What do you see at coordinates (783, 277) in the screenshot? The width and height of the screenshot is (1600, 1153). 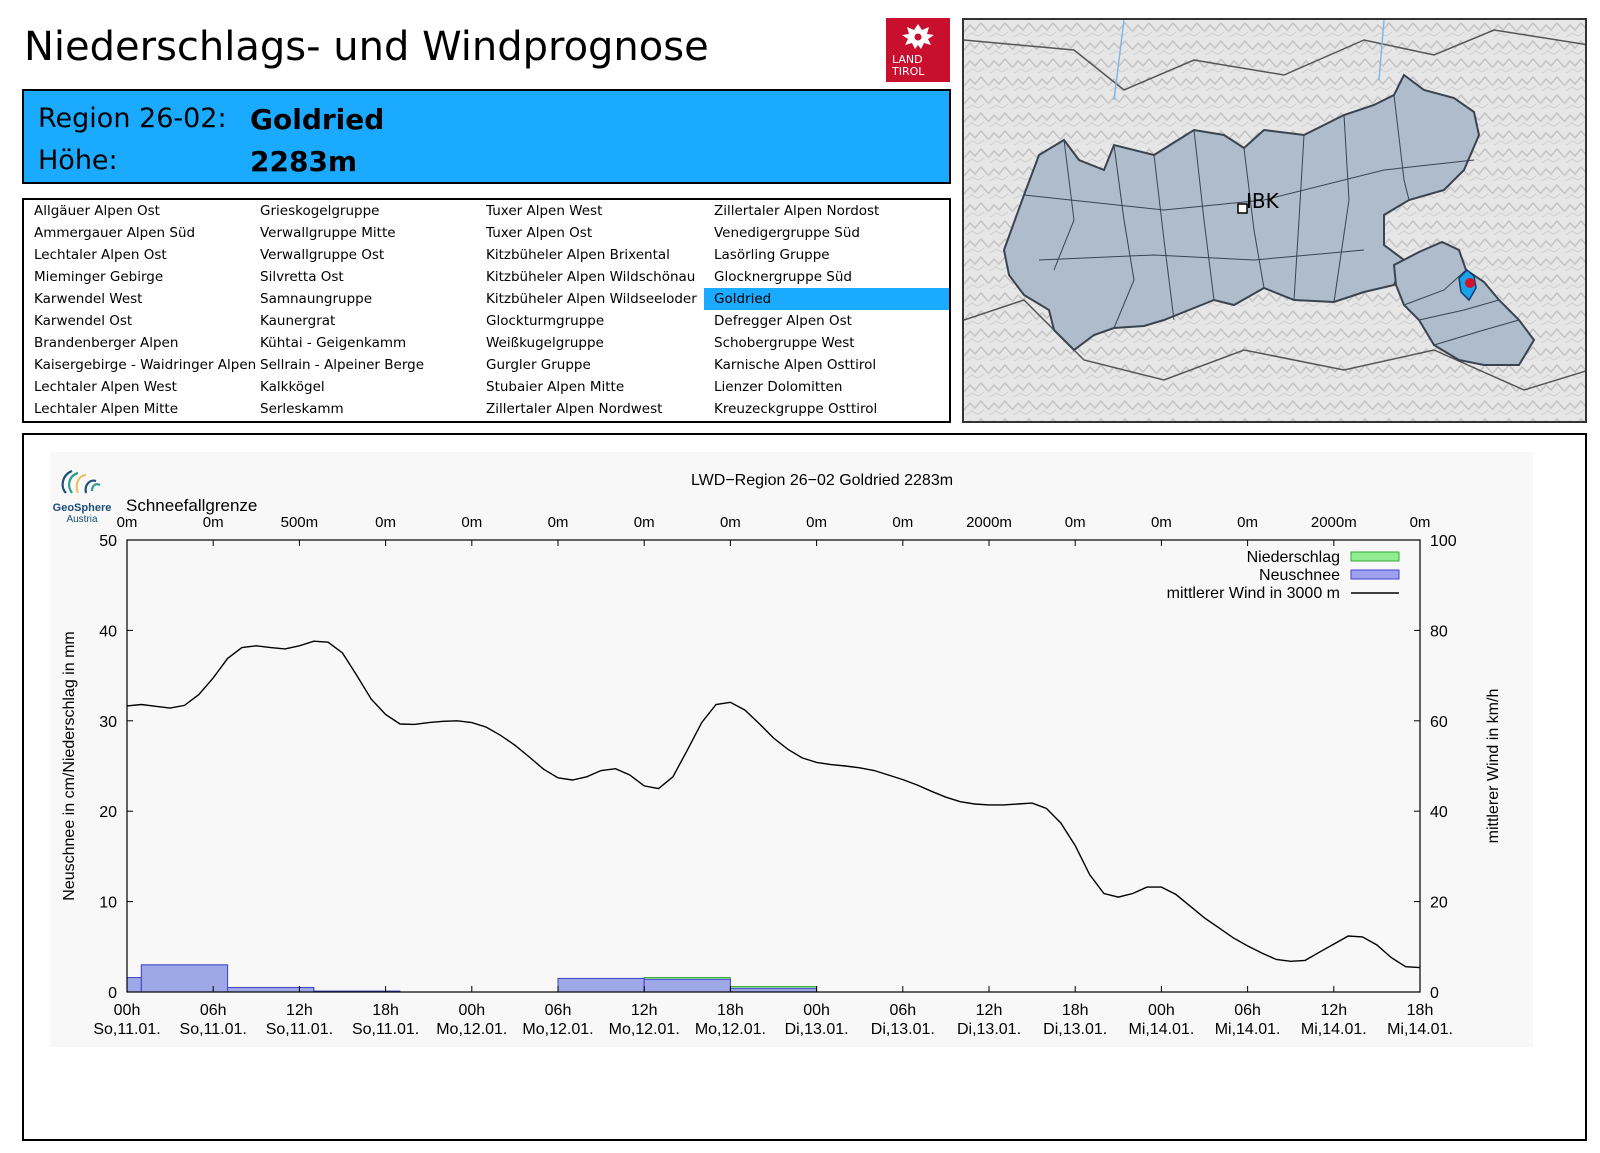 I see `region-list-item: Glocknergruppe Süd` at bounding box center [783, 277].